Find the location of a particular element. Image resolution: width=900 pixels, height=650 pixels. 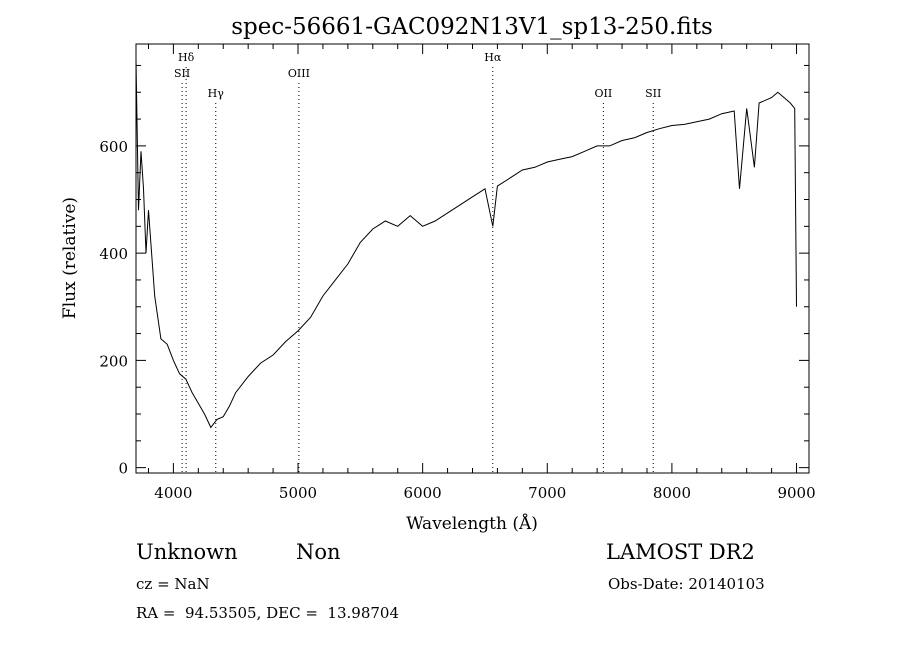

survey-label: LAMOST DR2 is located at coordinates (680, 552).